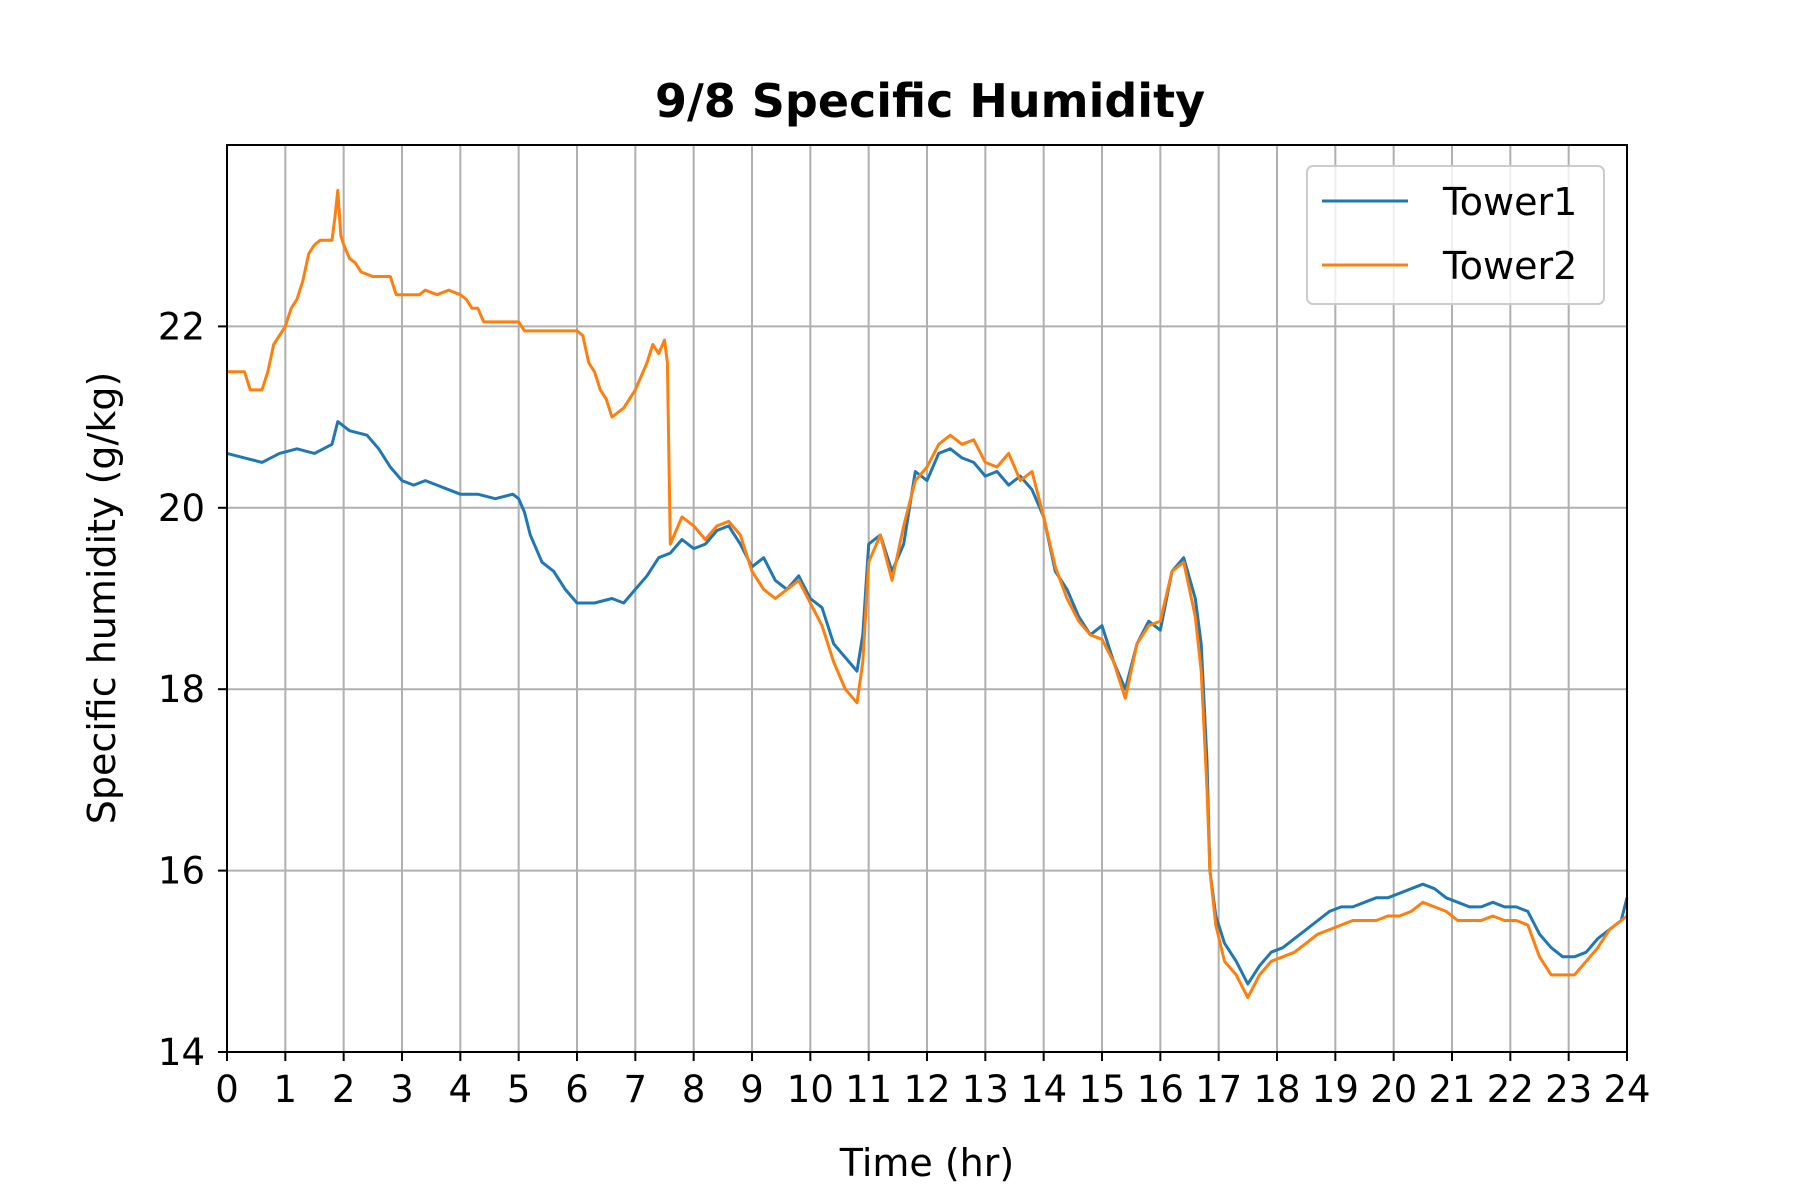  What do you see at coordinates (985, 1089) in the screenshot?
I see `x-tick-label: 13` at bounding box center [985, 1089].